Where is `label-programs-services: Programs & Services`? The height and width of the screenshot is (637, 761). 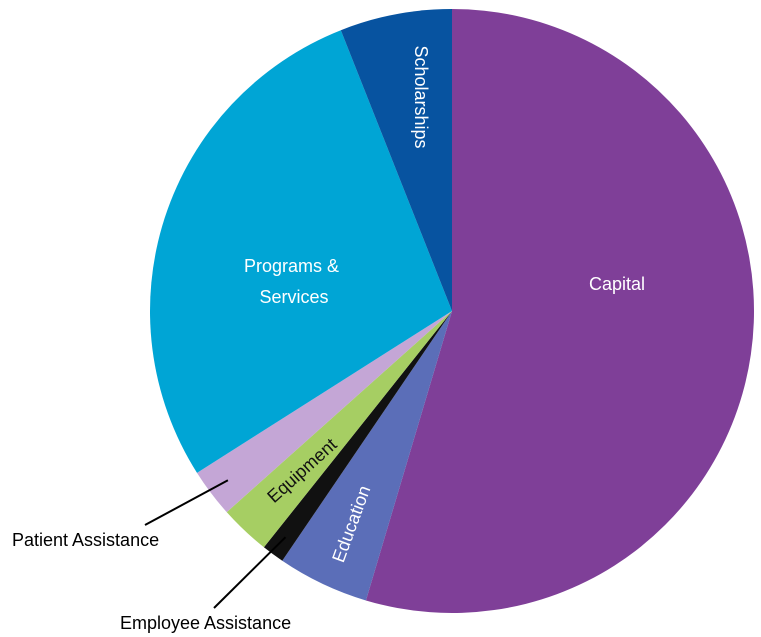 label-programs-services: Programs & Services is located at coordinates (294, 281).